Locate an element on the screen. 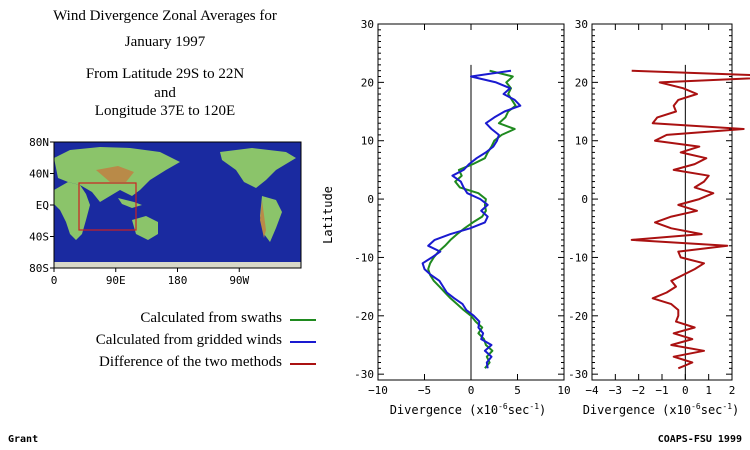 The height and width of the screenshot is (450, 750). c2-x-tick-label: −1 is located at coordinates (661, 390).